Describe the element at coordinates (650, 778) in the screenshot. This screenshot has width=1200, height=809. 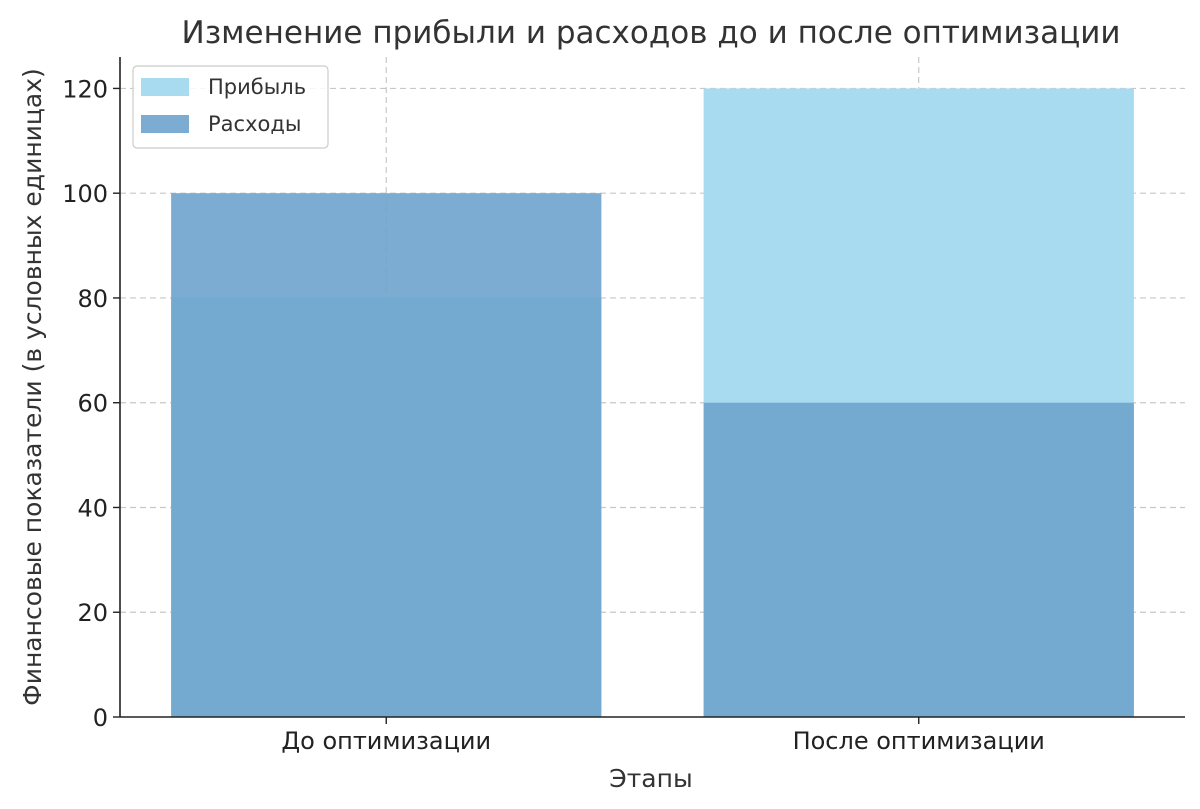
I see `x-axis-label: Этапы` at that location.